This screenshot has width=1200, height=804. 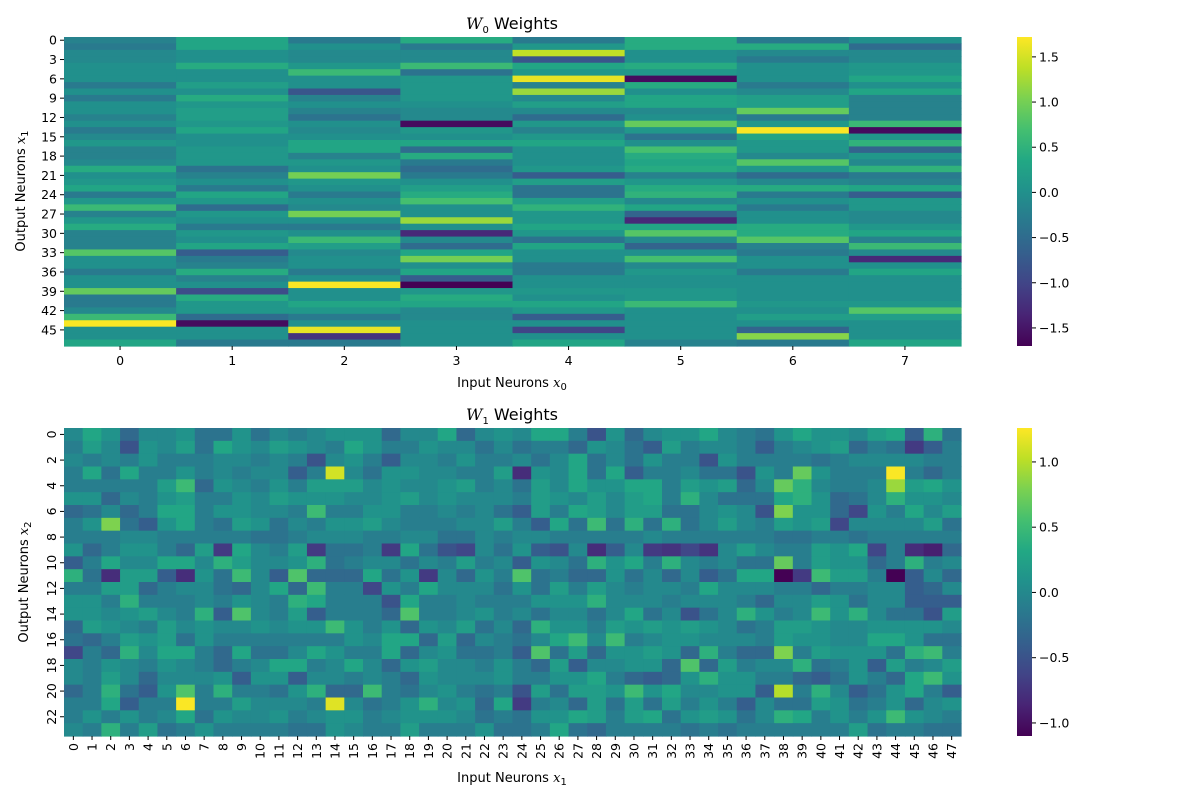 What do you see at coordinates (278, 751) in the screenshot?
I see `x-tick-label: 11` at bounding box center [278, 751].